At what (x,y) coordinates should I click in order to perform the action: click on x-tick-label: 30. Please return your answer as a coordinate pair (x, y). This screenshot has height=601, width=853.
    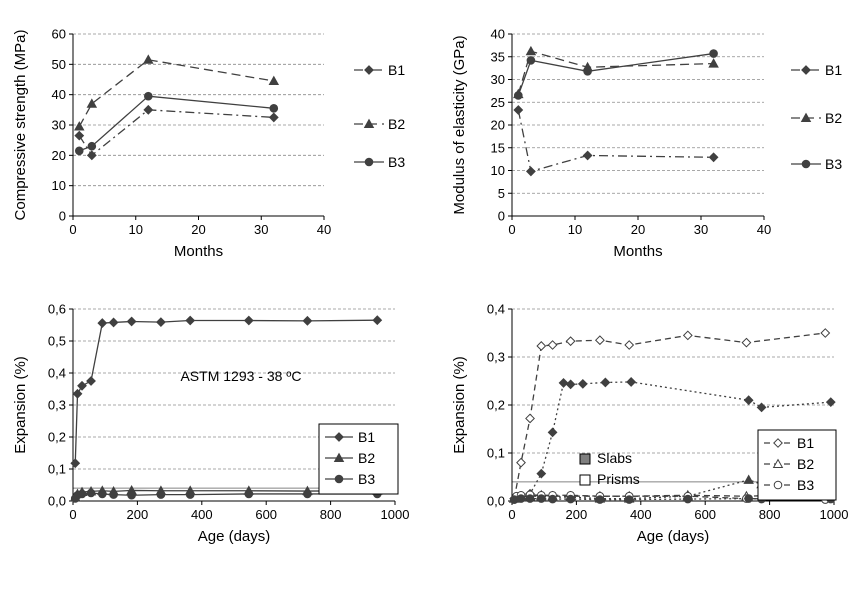
    Looking at the image, I should click on (701, 229).